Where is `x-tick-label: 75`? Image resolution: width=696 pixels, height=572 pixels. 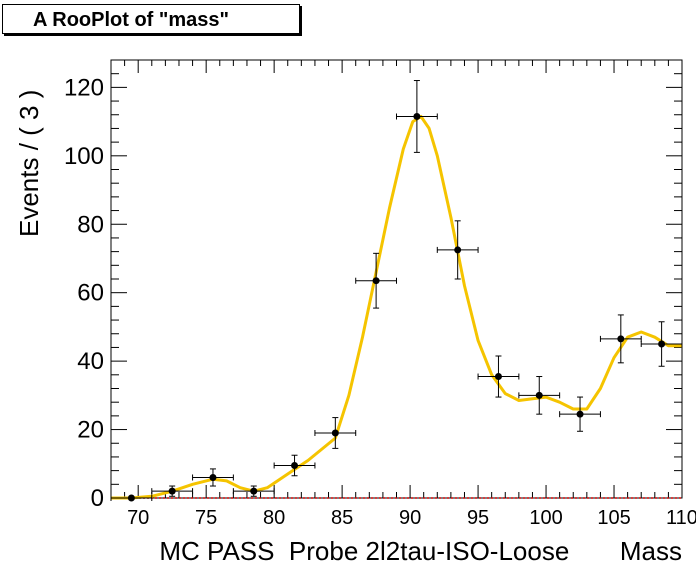
x-tick-label: 75 is located at coordinates (206, 518).